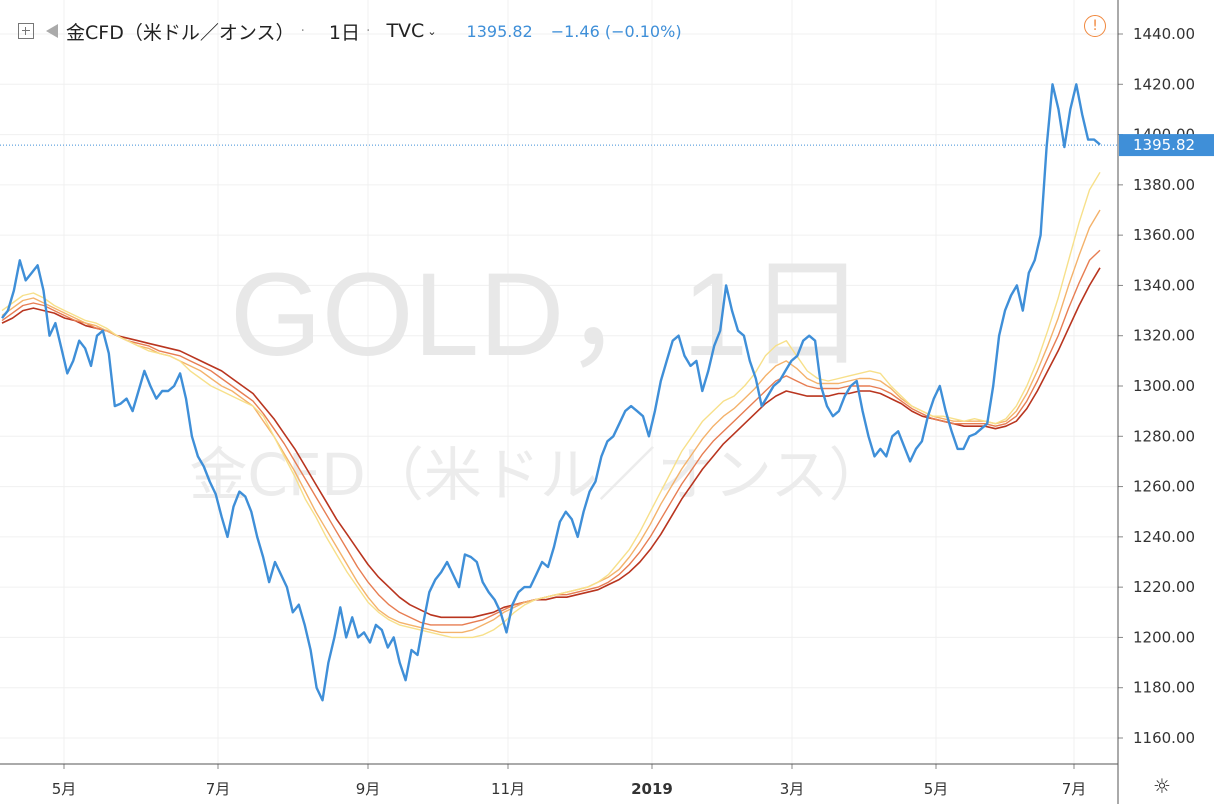 The height and width of the screenshot is (804, 1214). Describe the element at coordinates (1164, 84) in the screenshot. I see `y-tick-label: 1420.00` at that location.